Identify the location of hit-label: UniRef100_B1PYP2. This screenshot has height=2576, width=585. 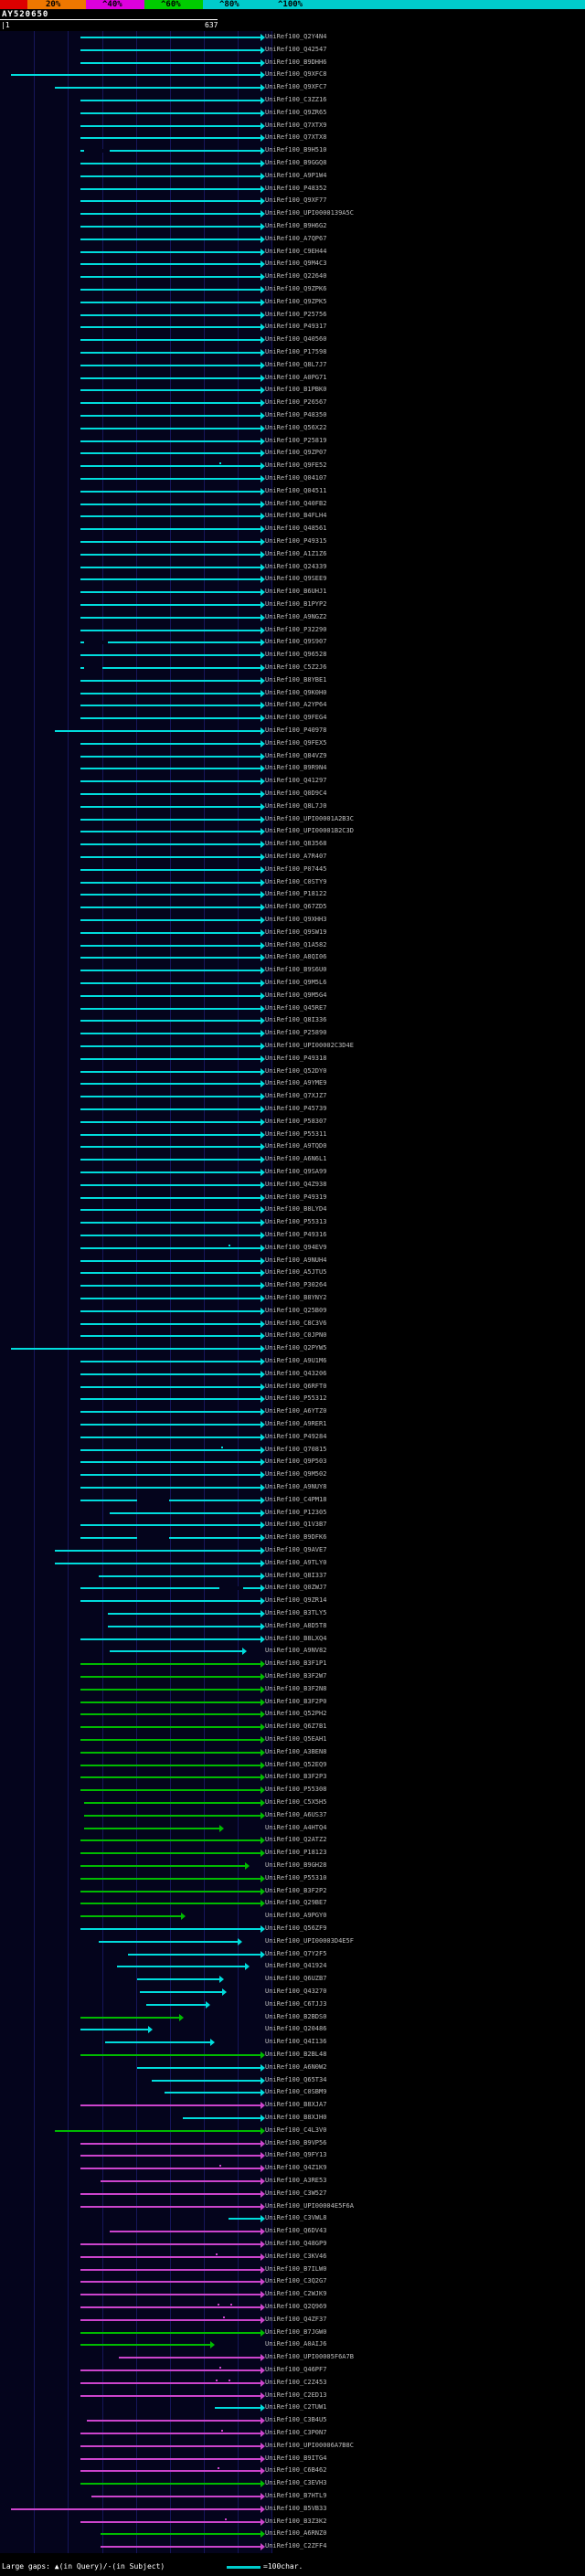
(296, 604).